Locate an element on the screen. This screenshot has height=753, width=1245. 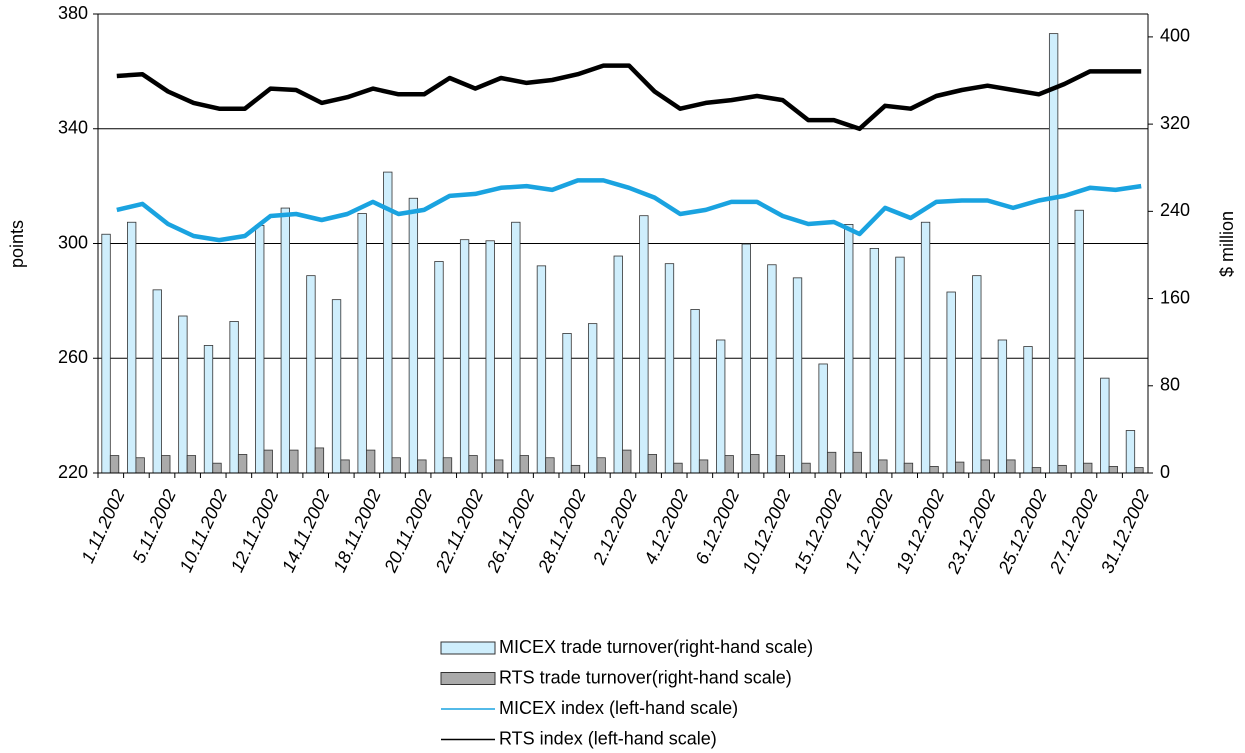
x-tick-label: 26.11.2002 is located at coordinates (510, 531).